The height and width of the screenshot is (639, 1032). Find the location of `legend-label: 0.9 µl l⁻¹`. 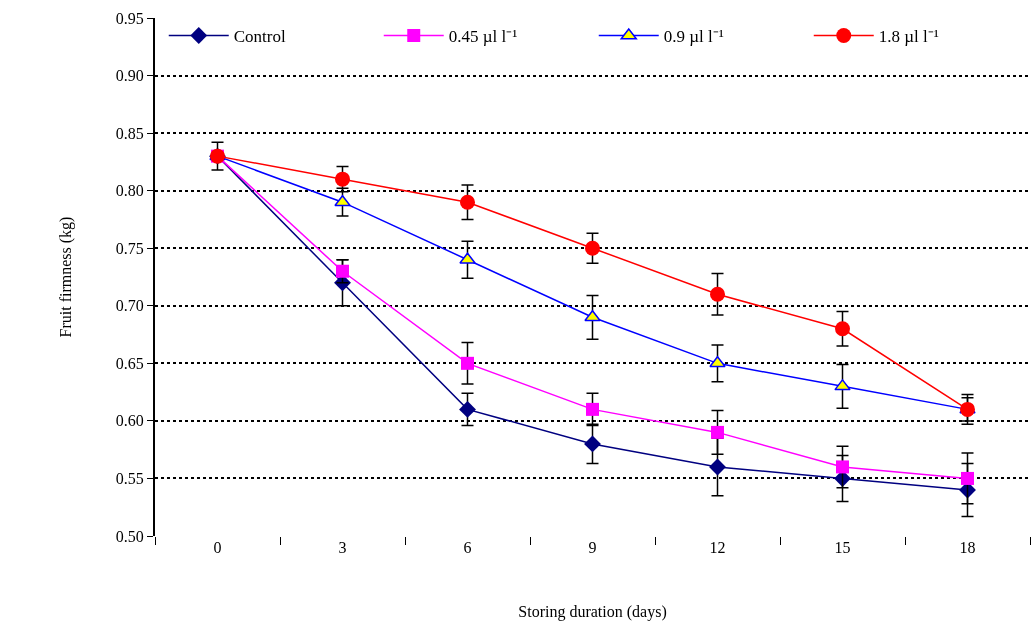

legend-label: 0.9 µl l⁻¹ is located at coordinates (693, 37).